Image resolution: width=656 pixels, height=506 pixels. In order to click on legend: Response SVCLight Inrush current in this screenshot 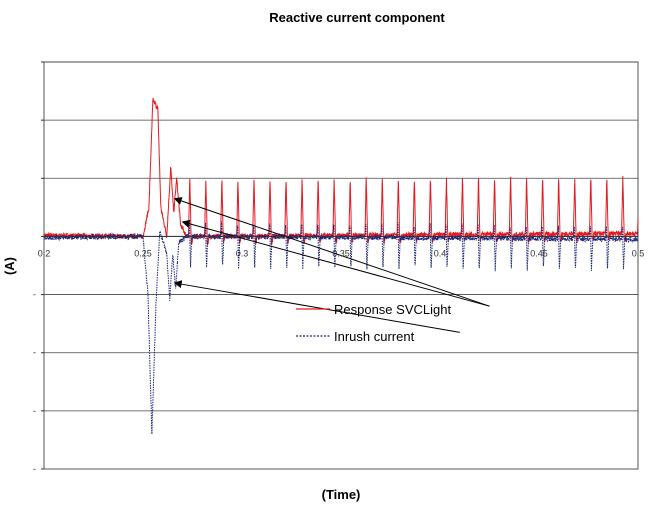, I will do `click(373, 323)`.